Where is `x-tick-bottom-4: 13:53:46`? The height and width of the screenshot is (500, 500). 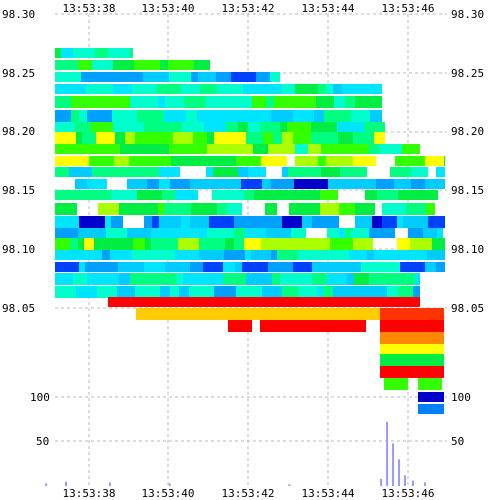 x-tick-bottom-4: 13:53:46 is located at coordinates (408, 493).